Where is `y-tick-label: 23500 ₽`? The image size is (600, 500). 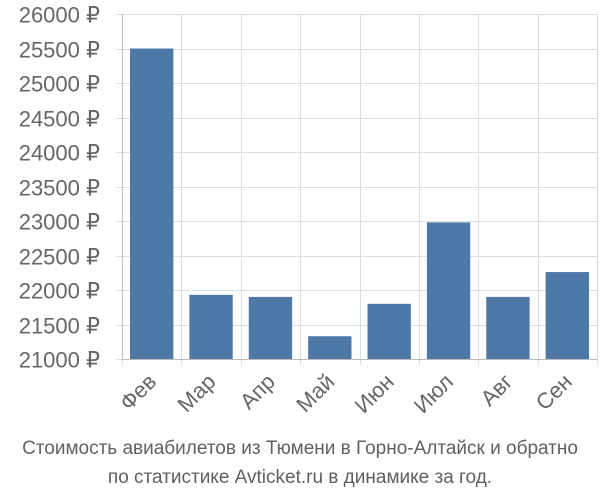 y-tick-label: 23500 ₽ is located at coordinates (59, 188).